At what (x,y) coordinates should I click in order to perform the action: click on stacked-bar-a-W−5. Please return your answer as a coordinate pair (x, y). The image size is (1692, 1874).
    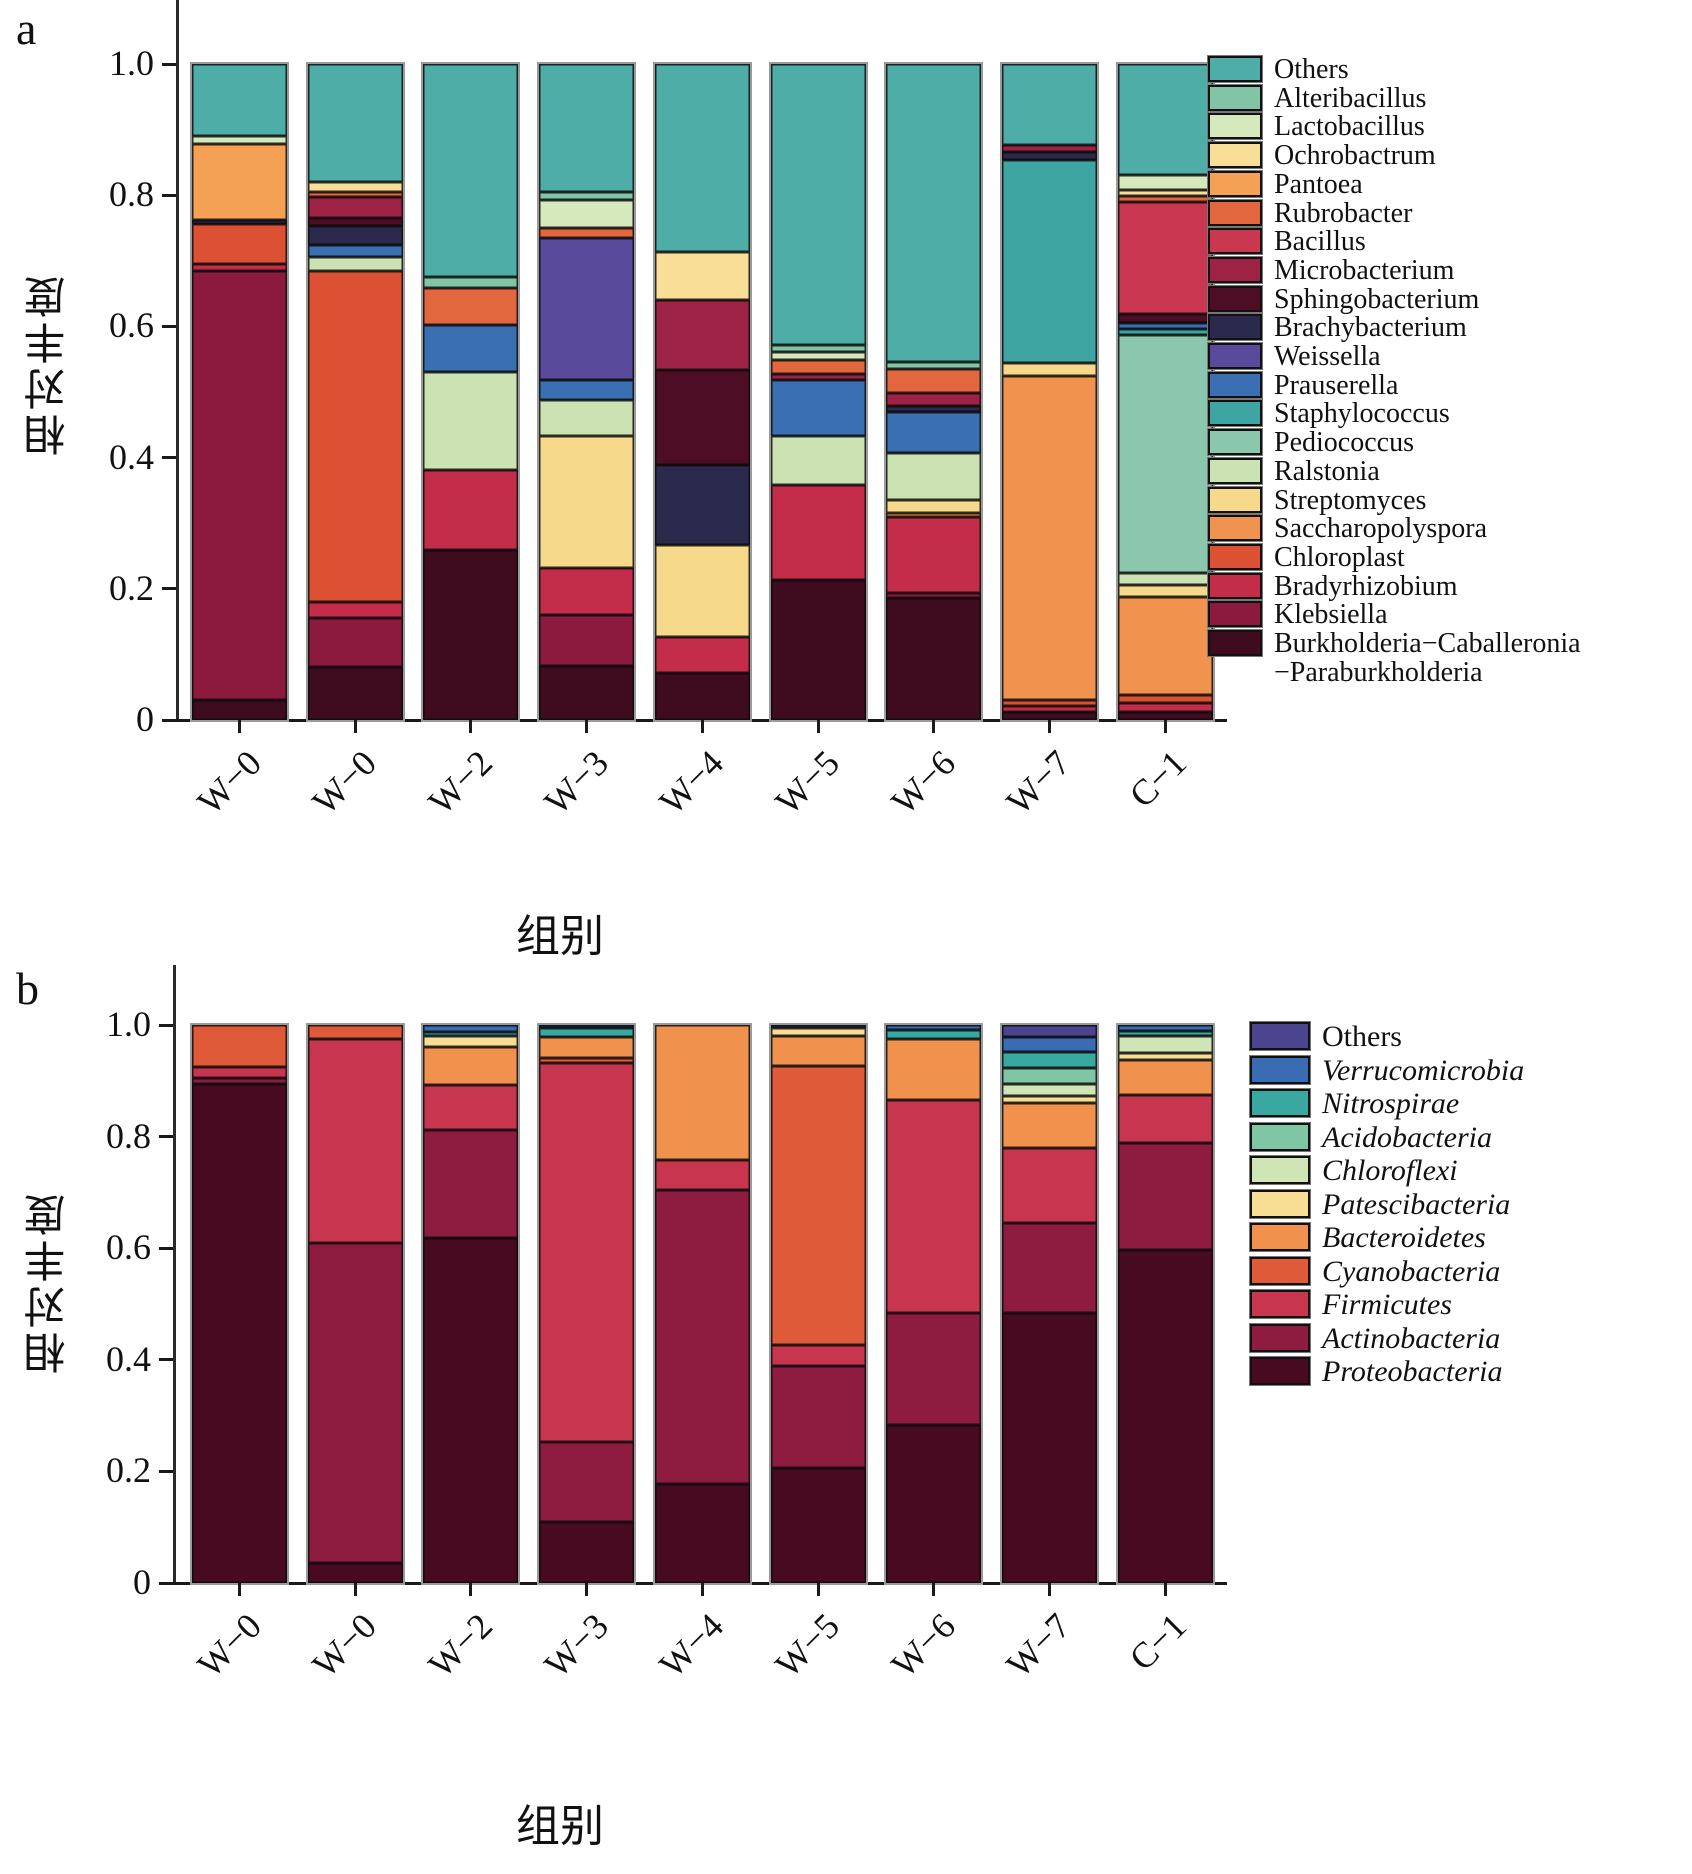
    Looking at the image, I should click on (818, 392).